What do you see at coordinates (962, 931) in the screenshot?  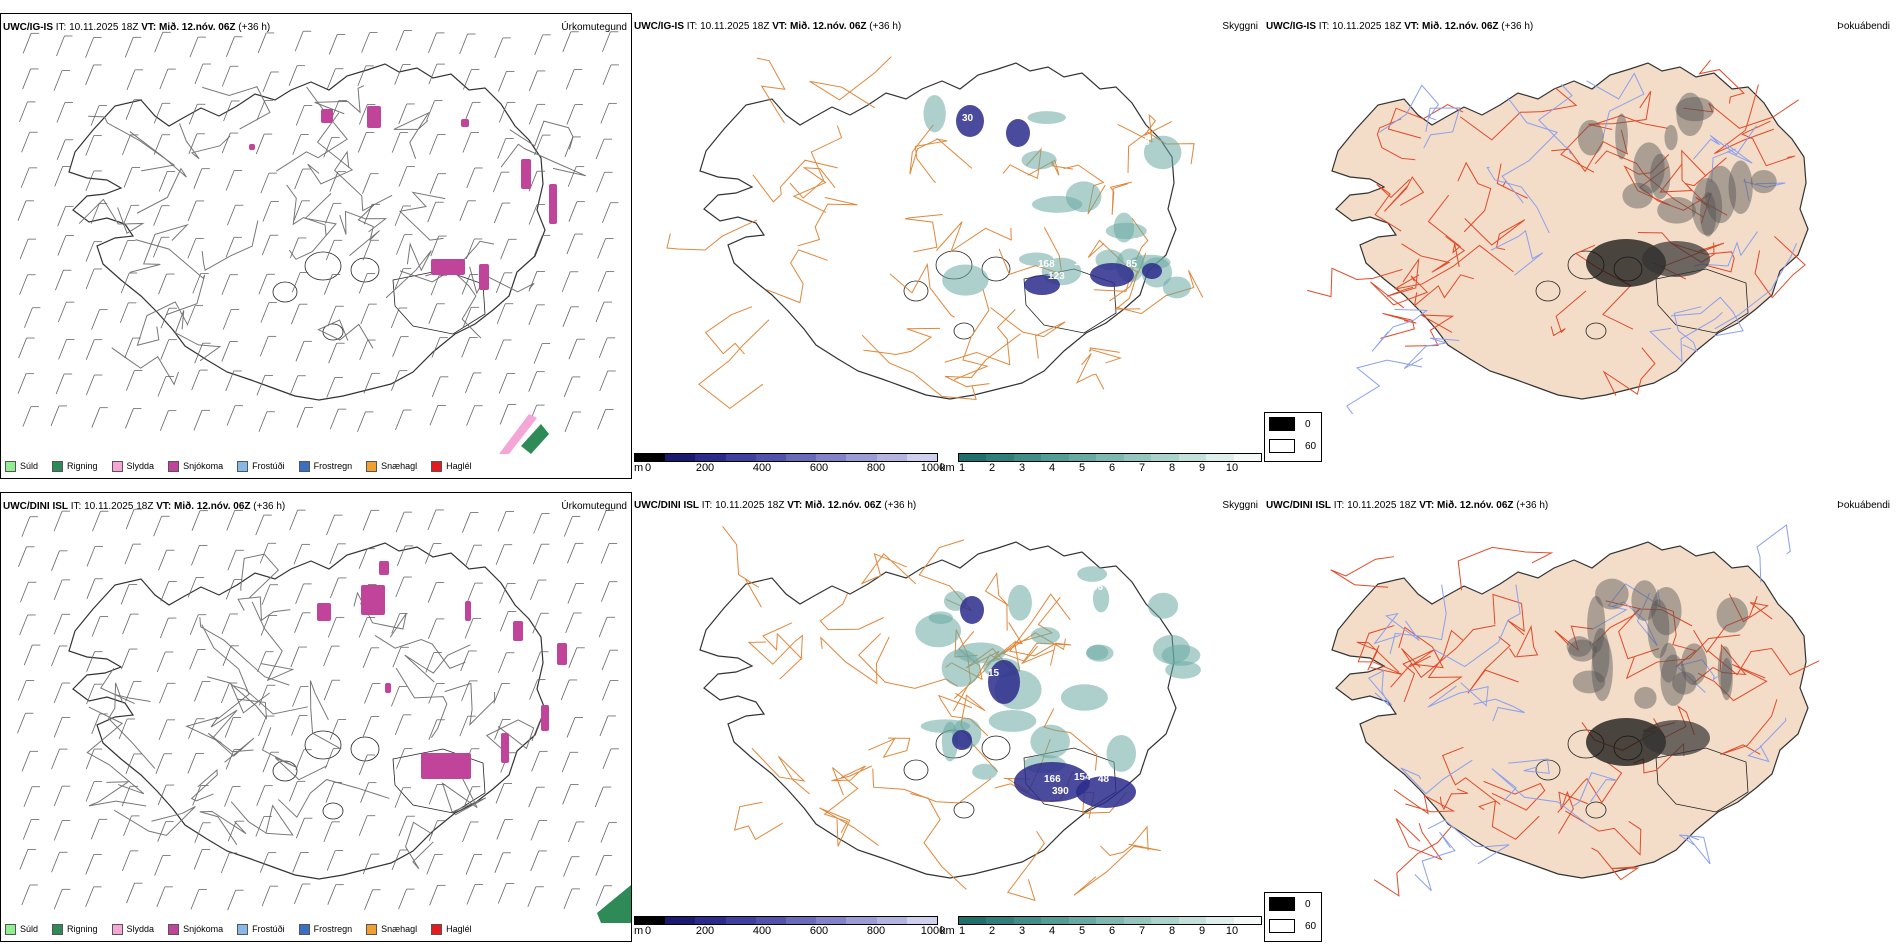 I see `tick-label: 1` at bounding box center [962, 931].